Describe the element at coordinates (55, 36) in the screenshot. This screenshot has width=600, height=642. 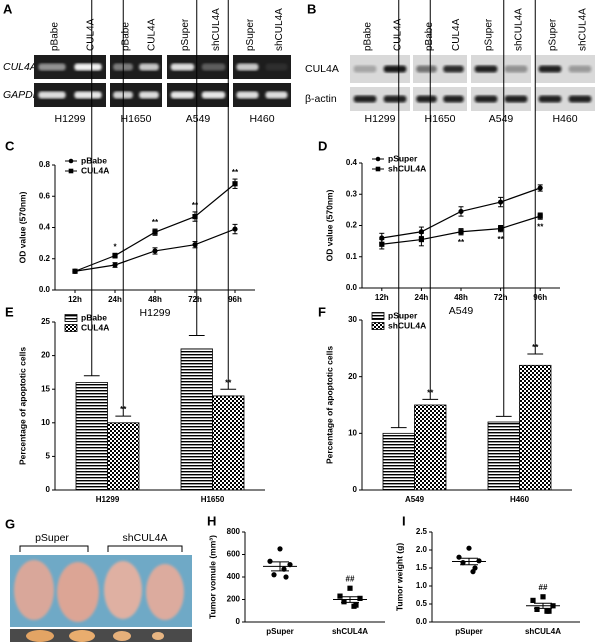
I see `lane-label: pBabe` at that location.